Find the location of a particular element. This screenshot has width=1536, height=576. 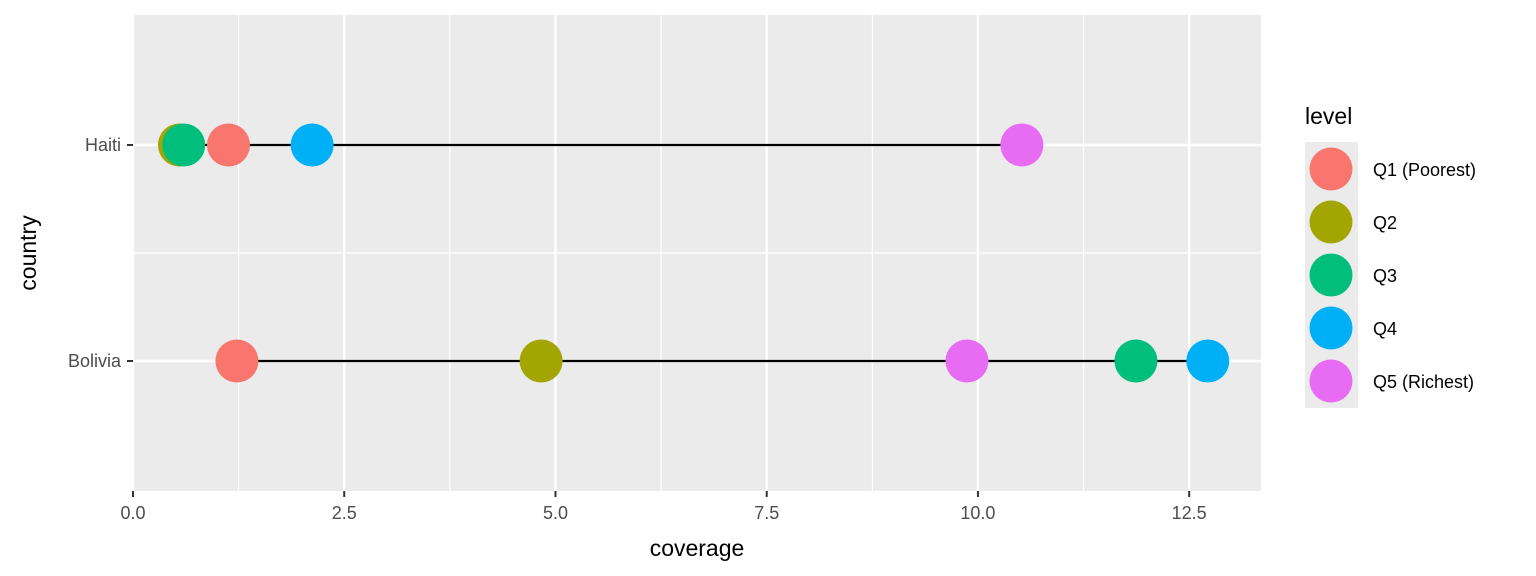

x-tick-label: 2.5 is located at coordinates (344, 513).